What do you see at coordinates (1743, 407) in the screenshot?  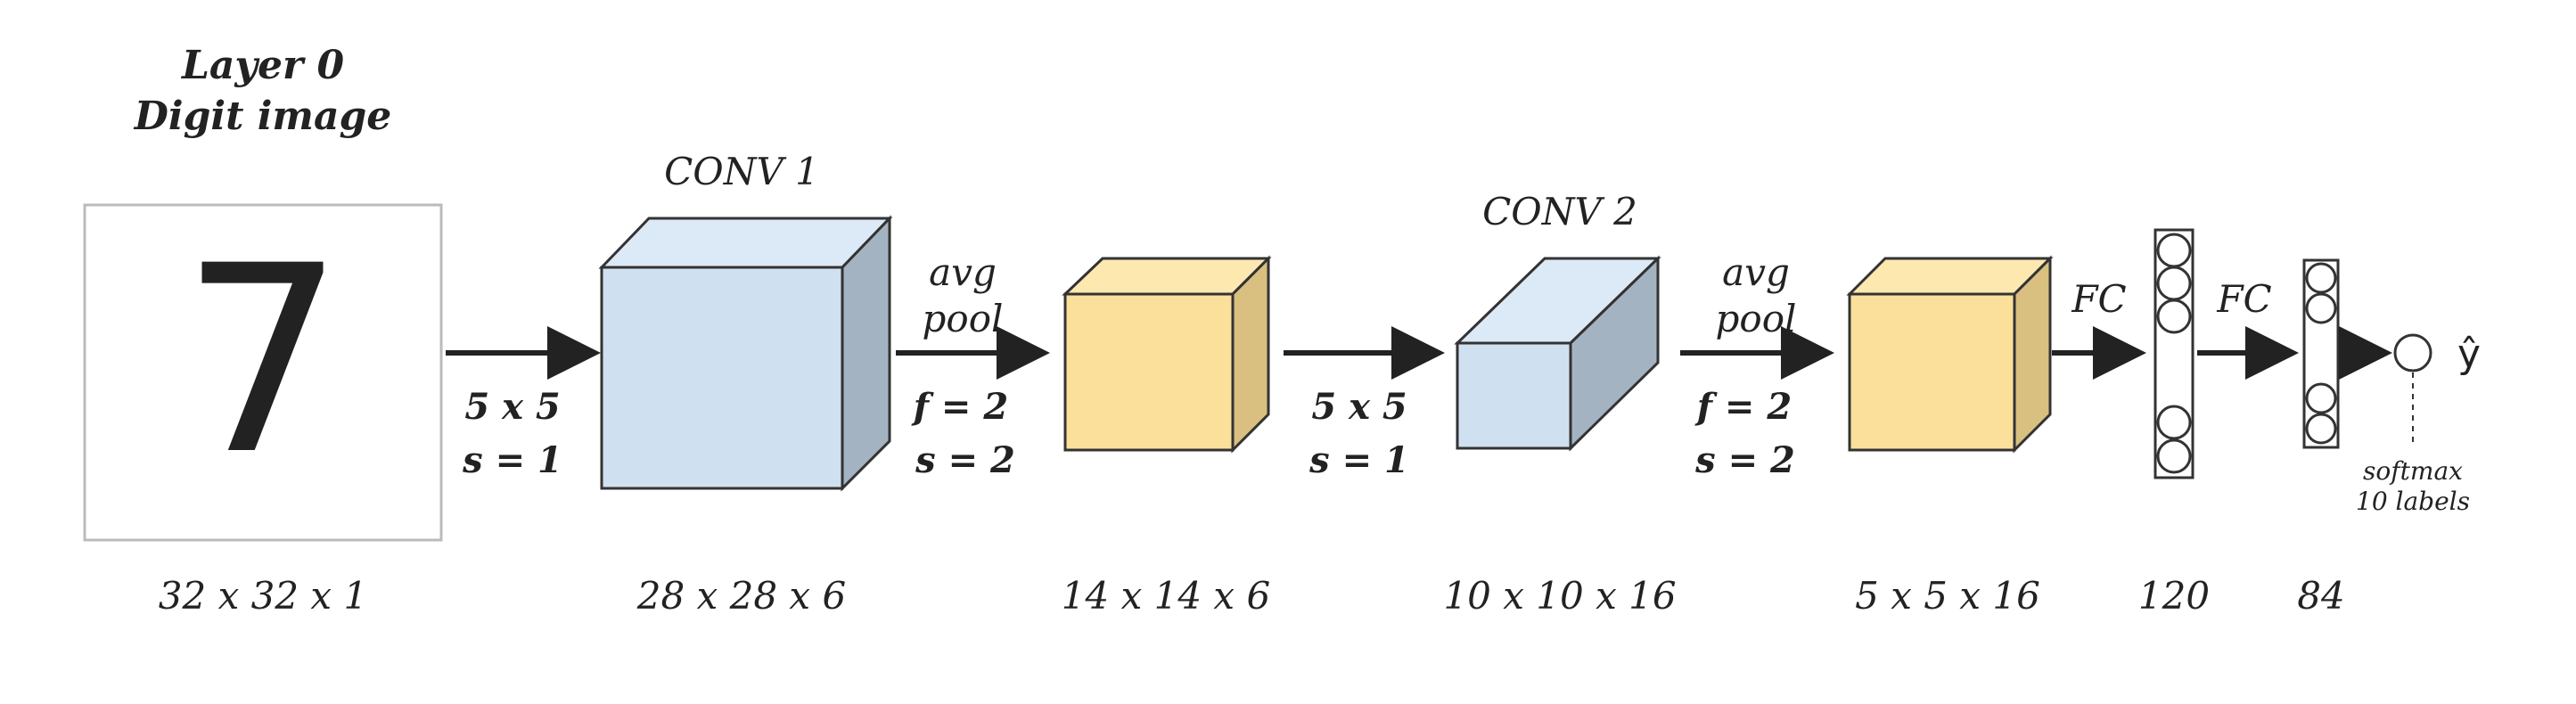 I see `pool2-filter: f = 2` at bounding box center [1743, 407].